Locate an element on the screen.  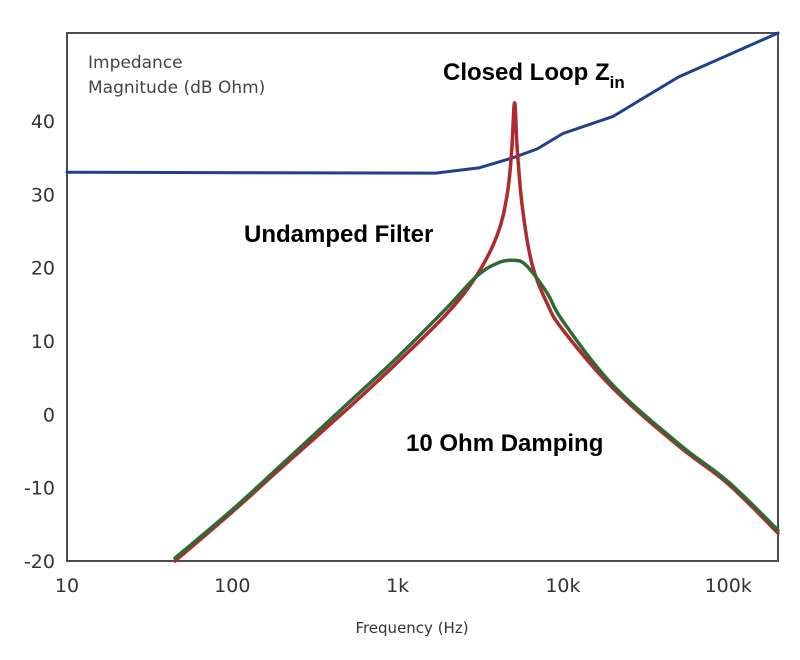
y-tick-label: 20 is located at coordinates (43, 269).